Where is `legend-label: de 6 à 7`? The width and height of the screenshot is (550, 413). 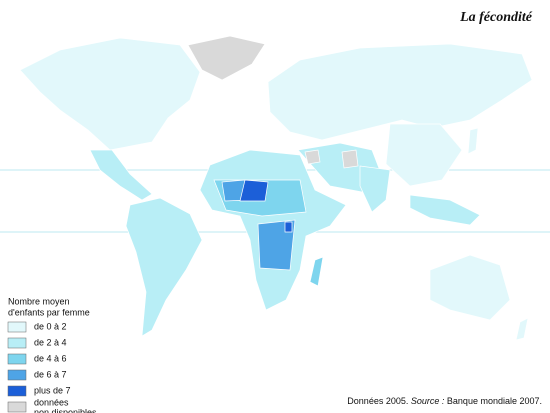
legend-label: de 6 à 7 is located at coordinates (50, 374).